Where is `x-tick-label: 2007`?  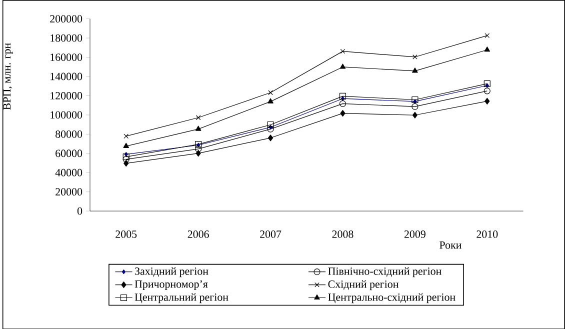
x-tick-label: 2007 is located at coordinates (271, 234).